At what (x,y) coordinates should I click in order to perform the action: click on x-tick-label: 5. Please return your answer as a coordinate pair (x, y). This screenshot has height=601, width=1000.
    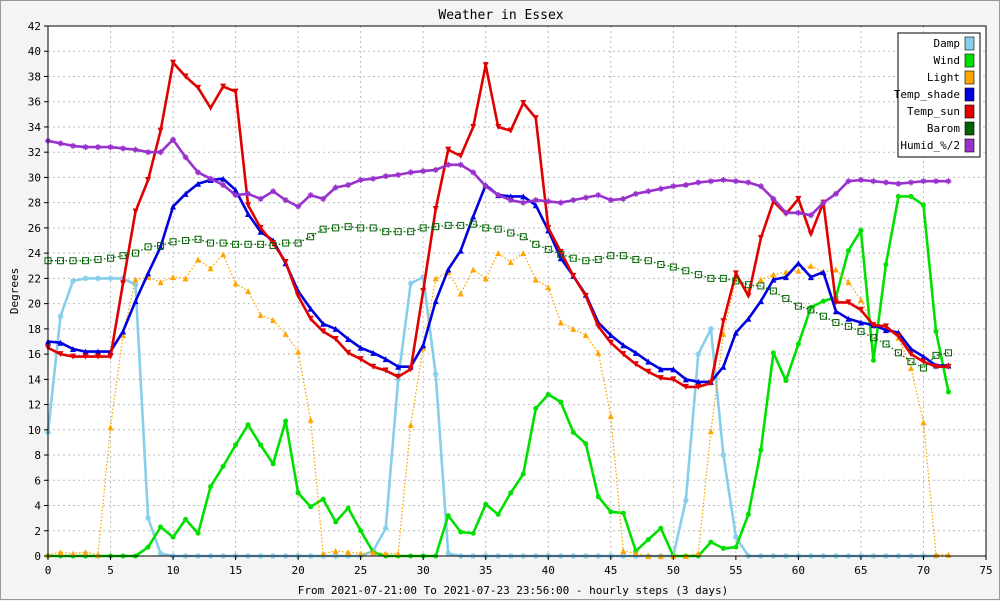
    Looking at the image, I should click on (110, 570).